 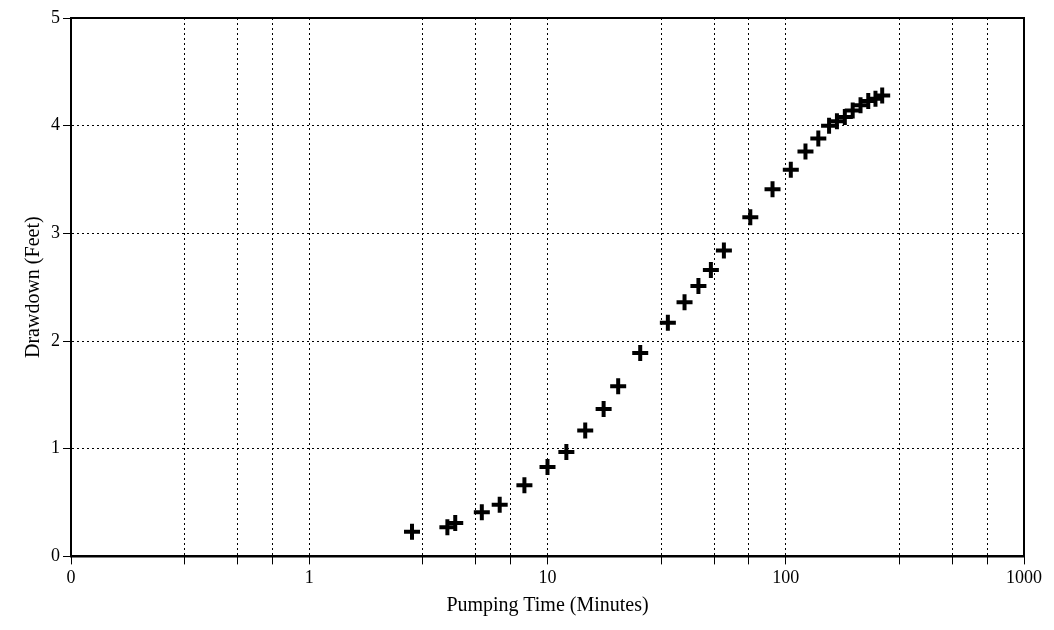 What do you see at coordinates (55, 16) in the screenshot?
I see `y-tick-label: 5` at bounding box center [55, 16].